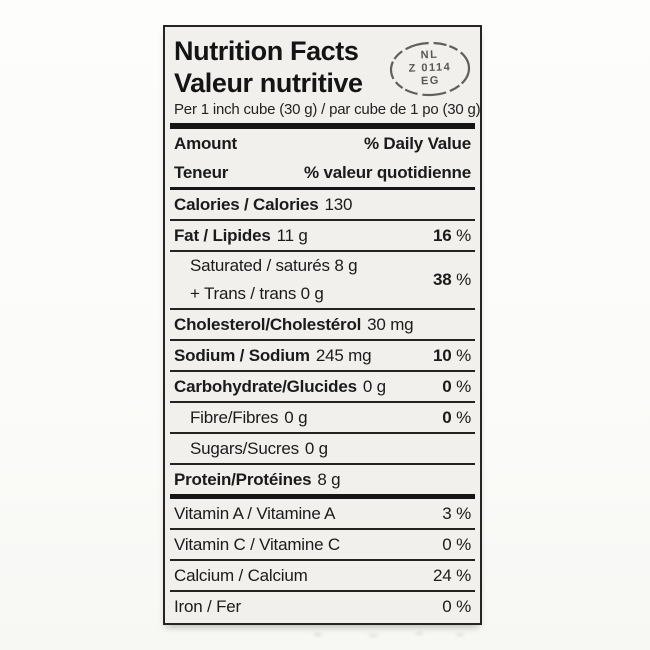 Image resolution: width=650 pixels, height=650 pixels. Describe the element at coordinates (292, 235) in the screenshot. I see `fat-value: 11 g` at that location.